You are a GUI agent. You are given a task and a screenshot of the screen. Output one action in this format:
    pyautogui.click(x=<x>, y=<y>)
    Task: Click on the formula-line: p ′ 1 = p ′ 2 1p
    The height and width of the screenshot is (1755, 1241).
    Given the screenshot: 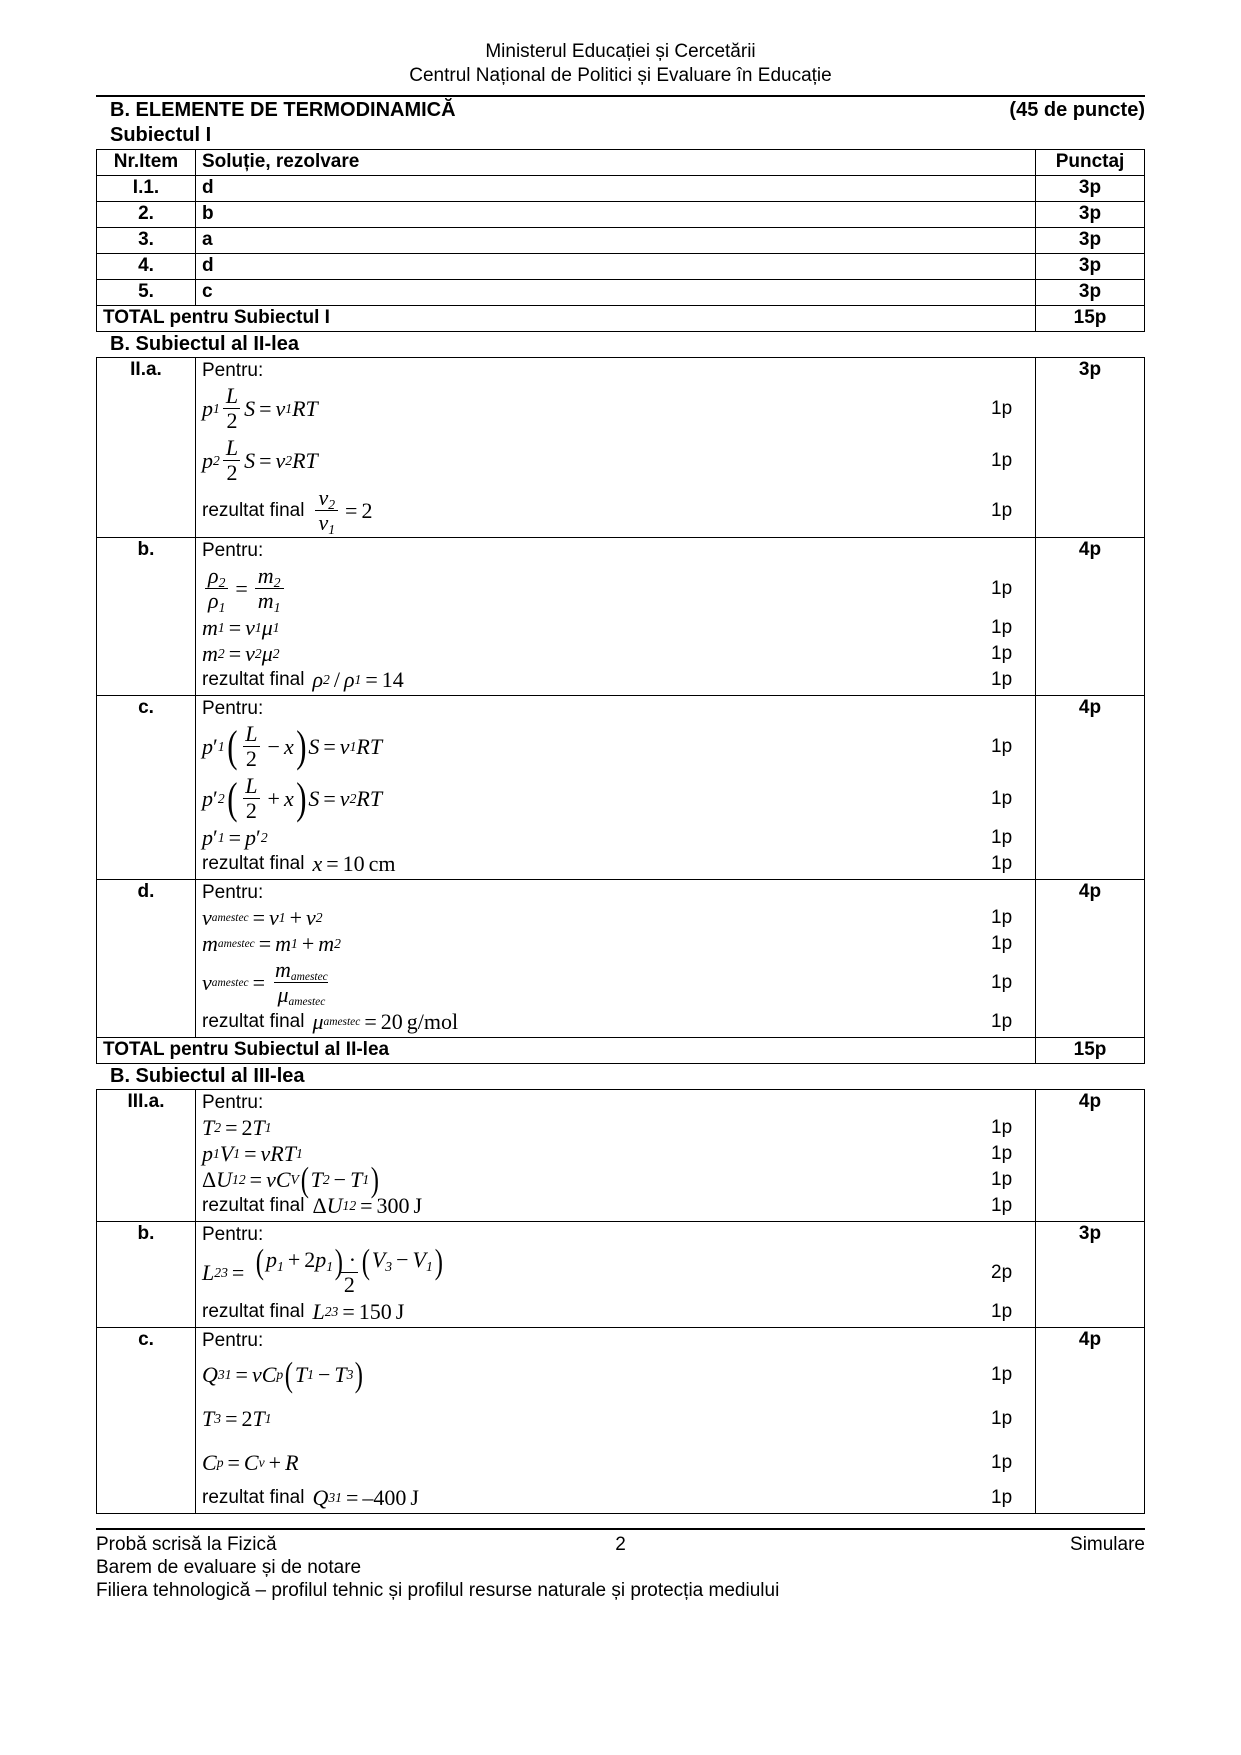 What is the action you would take?
    pyautogui.click(x=615, y=838)
    